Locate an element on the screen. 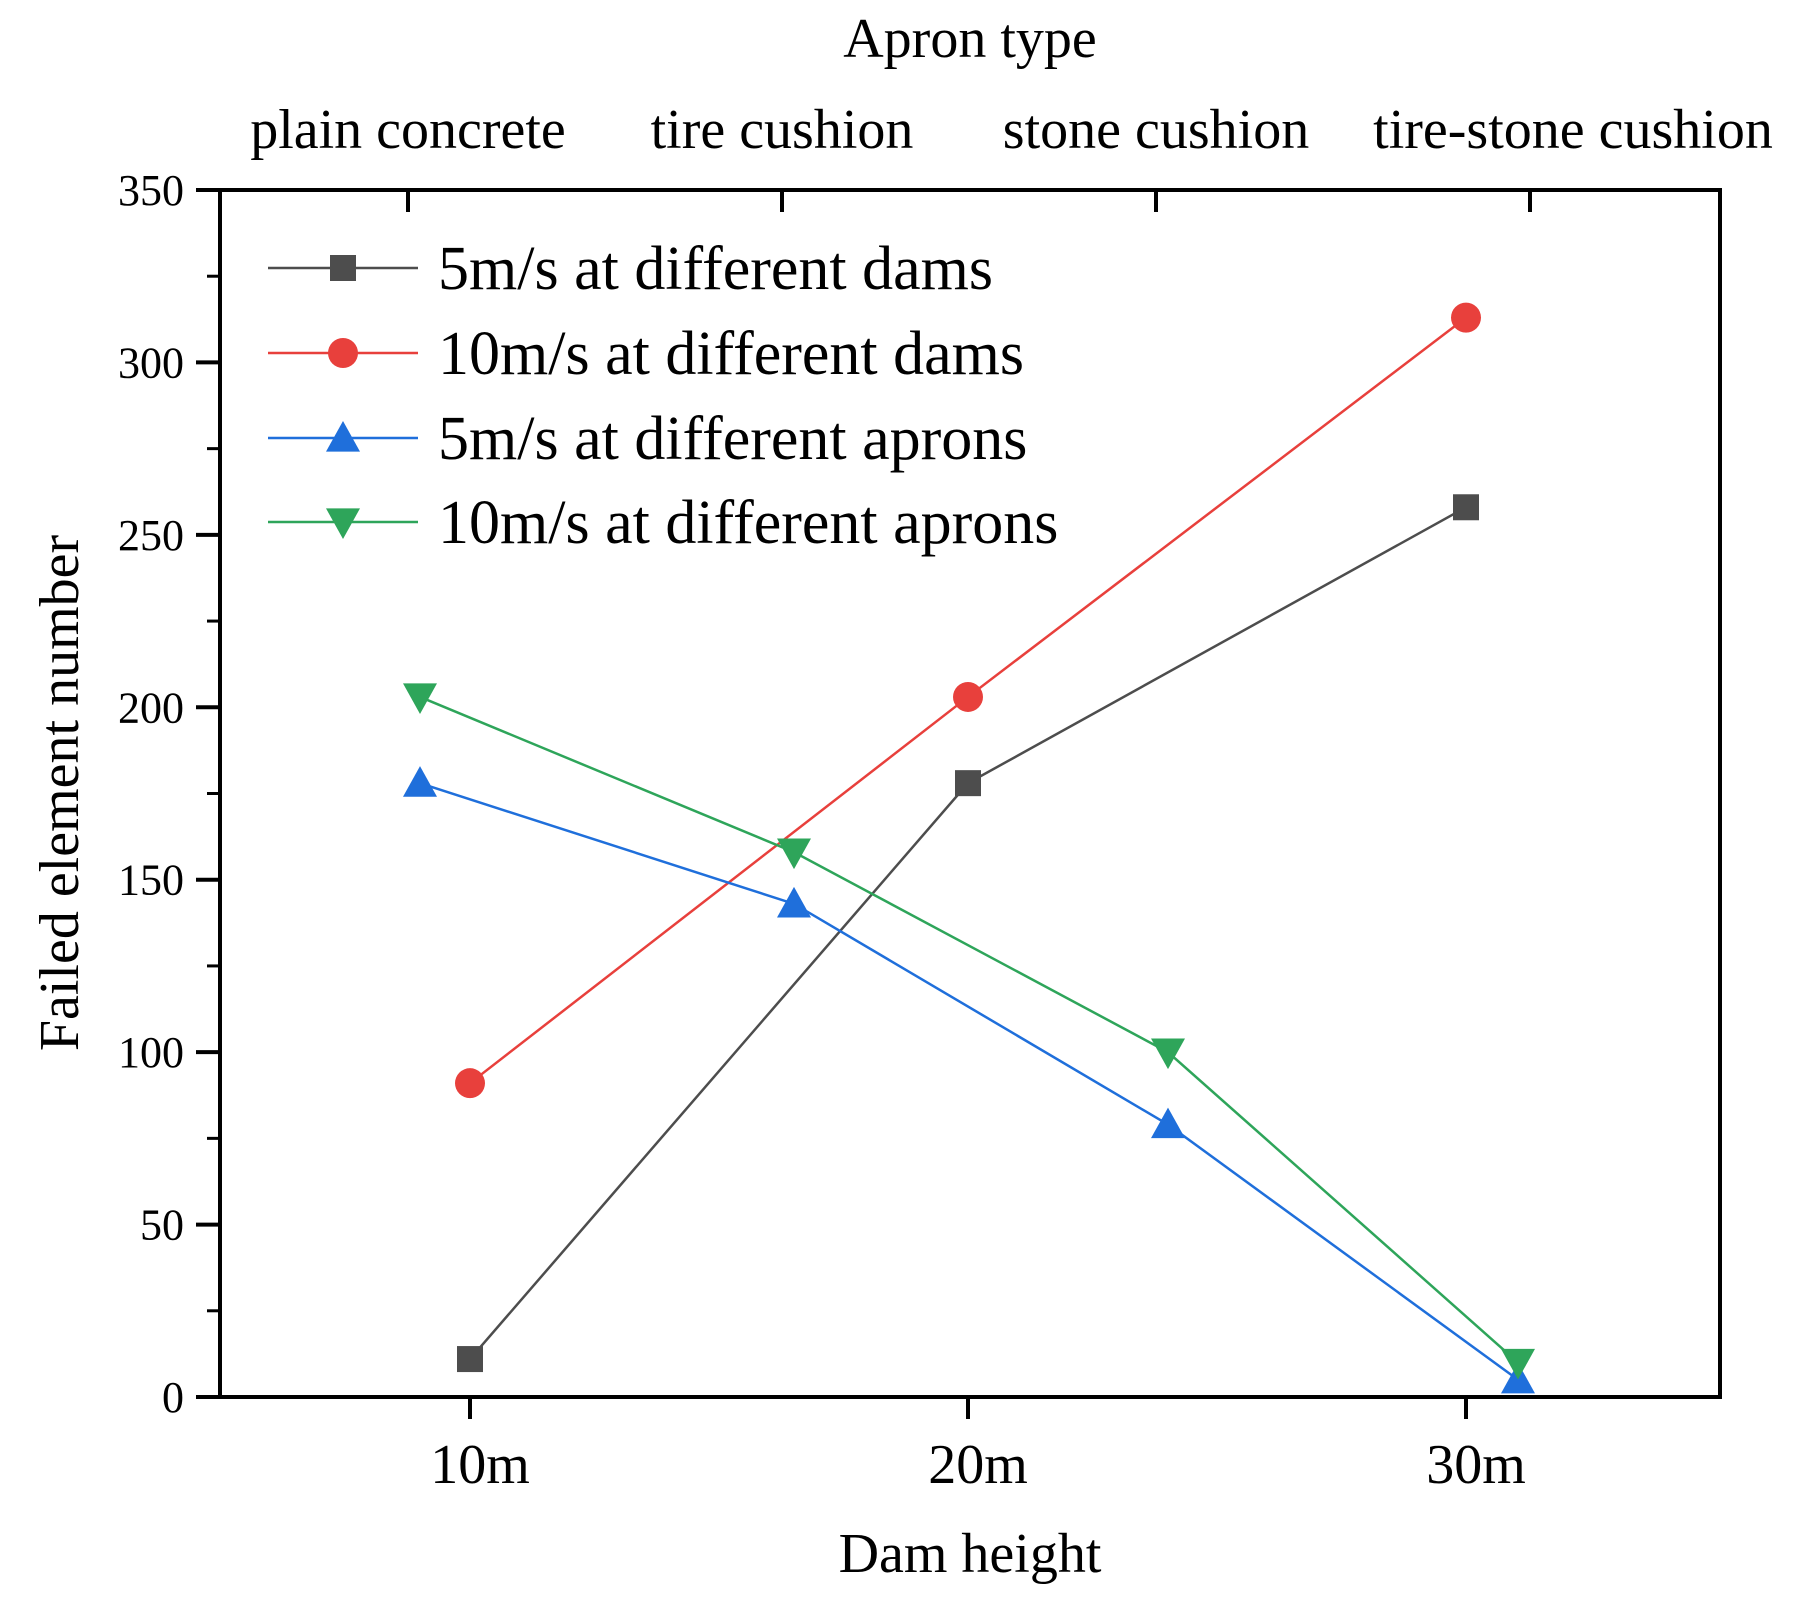 Image resolution: width=1801 pixels, height=1601 pixels. x-top-tick-label: stone cushion is located at coordinates (1156, 130).